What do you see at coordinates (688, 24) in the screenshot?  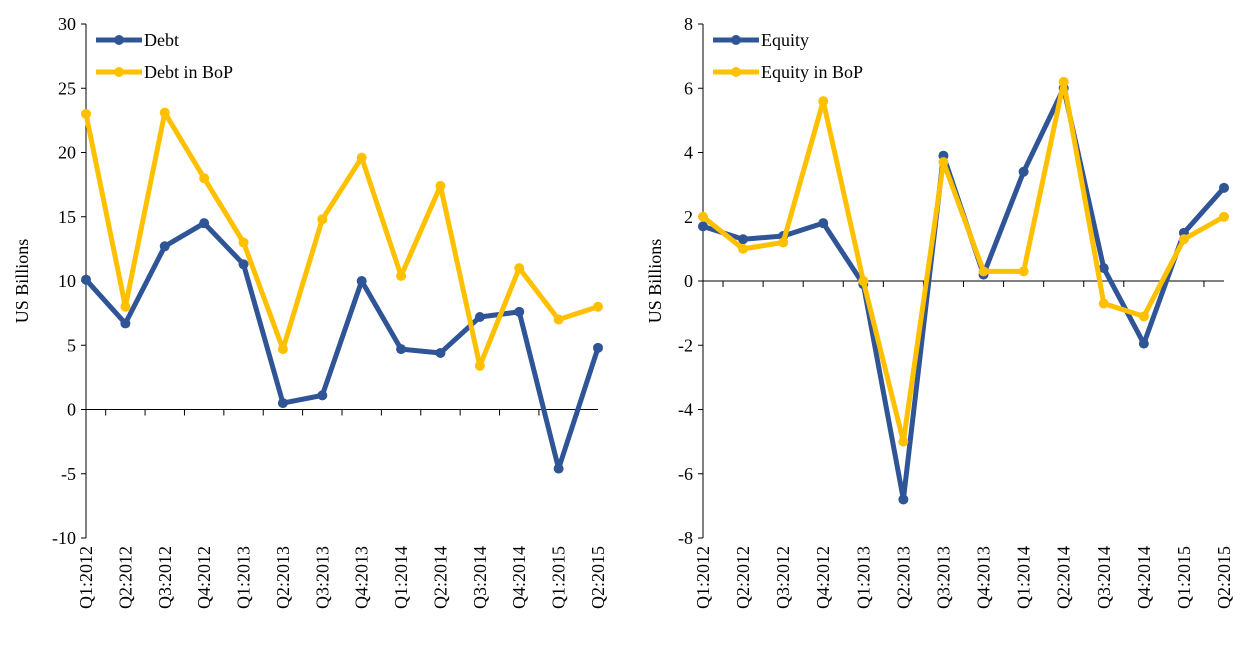 I see `y-tick-label: 8` at bounding box center [688, 24].